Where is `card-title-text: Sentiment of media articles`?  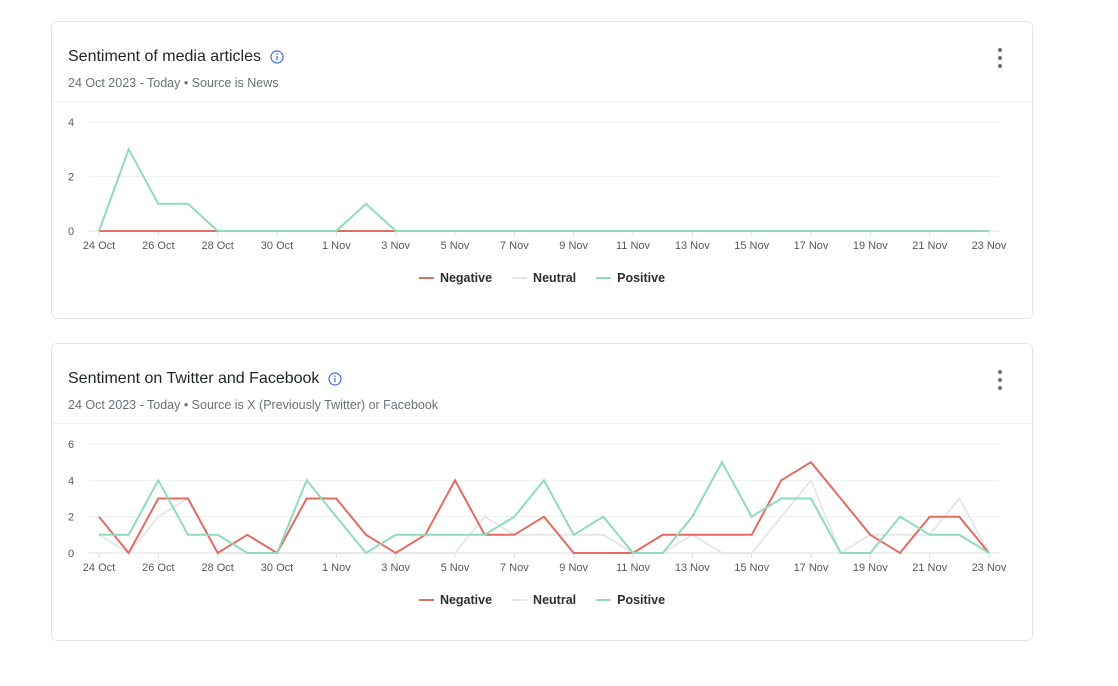 card-title-text: Sentiment of media articles is located at coordinates (164, 56).